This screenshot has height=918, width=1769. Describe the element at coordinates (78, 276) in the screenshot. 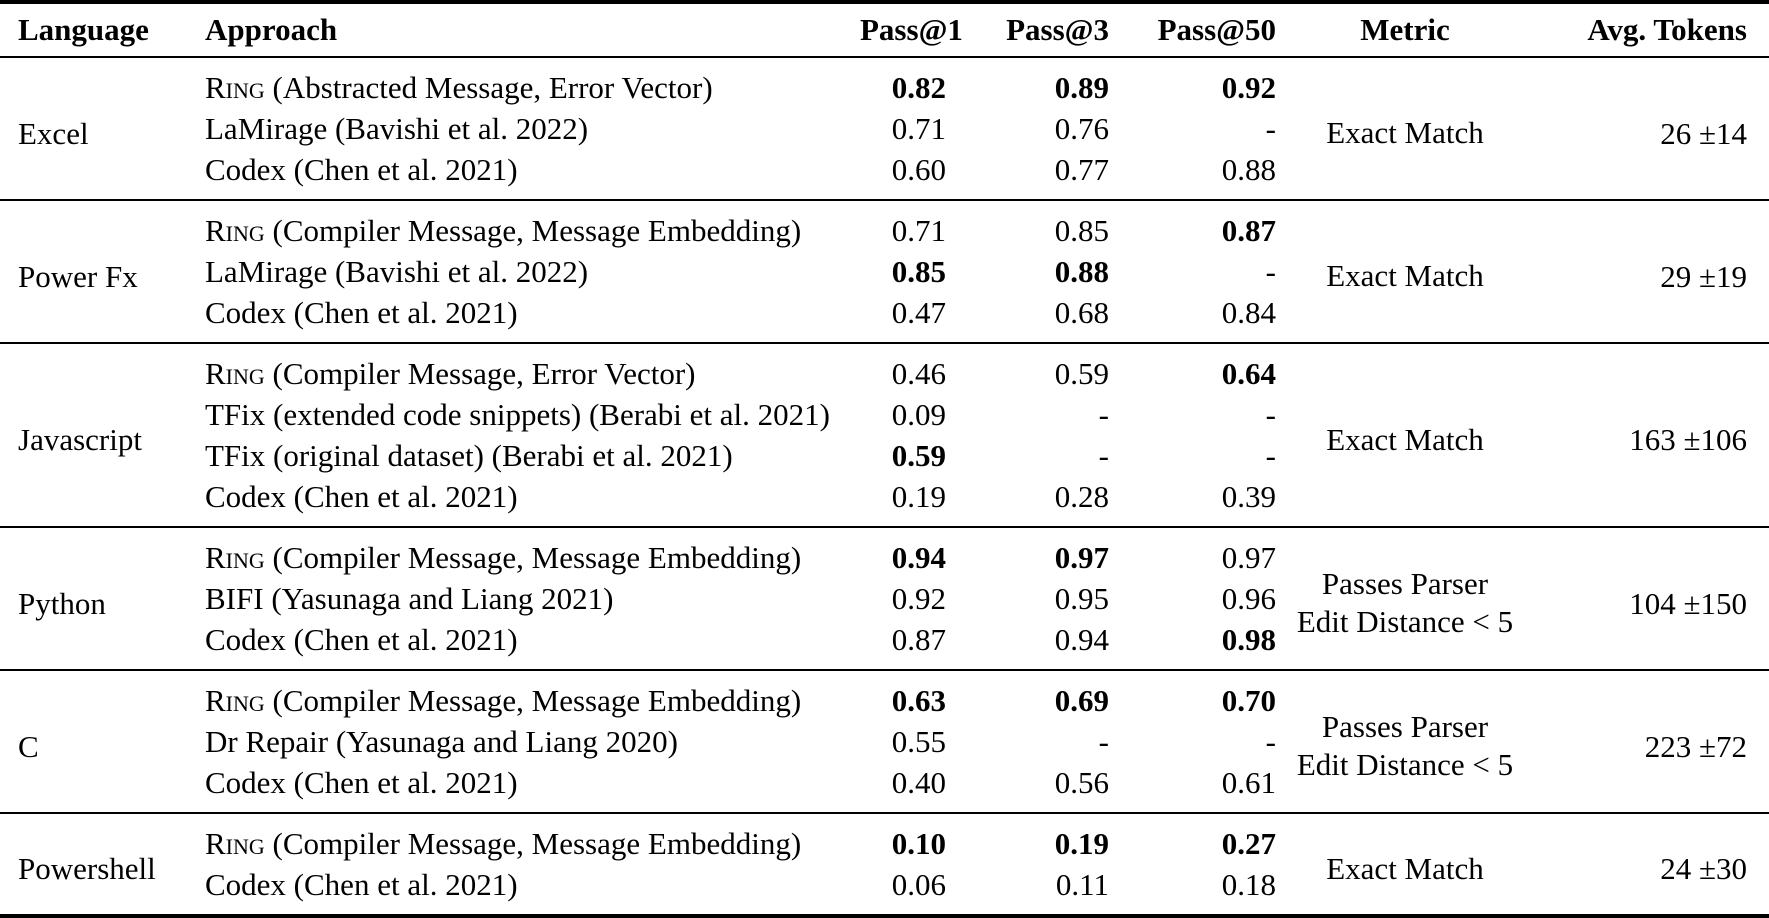

I see `language-cell: Power Fx` at that location.